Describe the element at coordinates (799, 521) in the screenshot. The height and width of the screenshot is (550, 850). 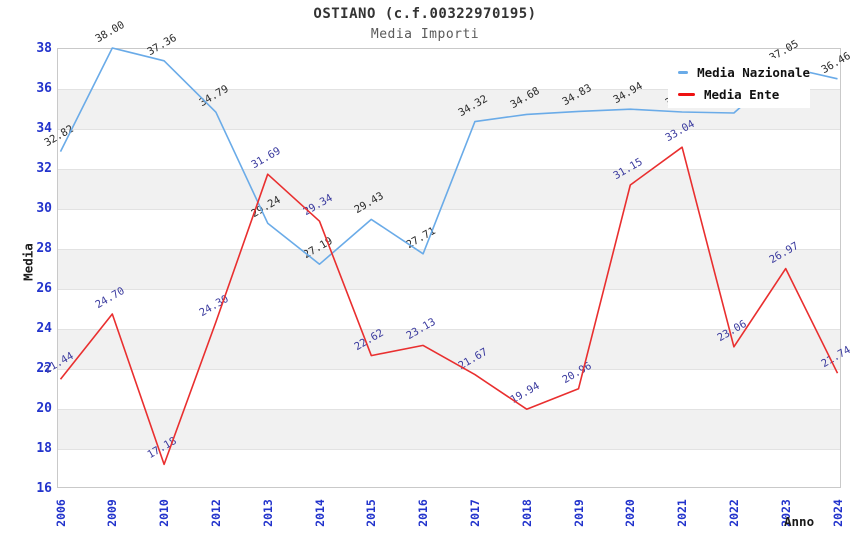
I see `x-axis-title: Anno` at that location.